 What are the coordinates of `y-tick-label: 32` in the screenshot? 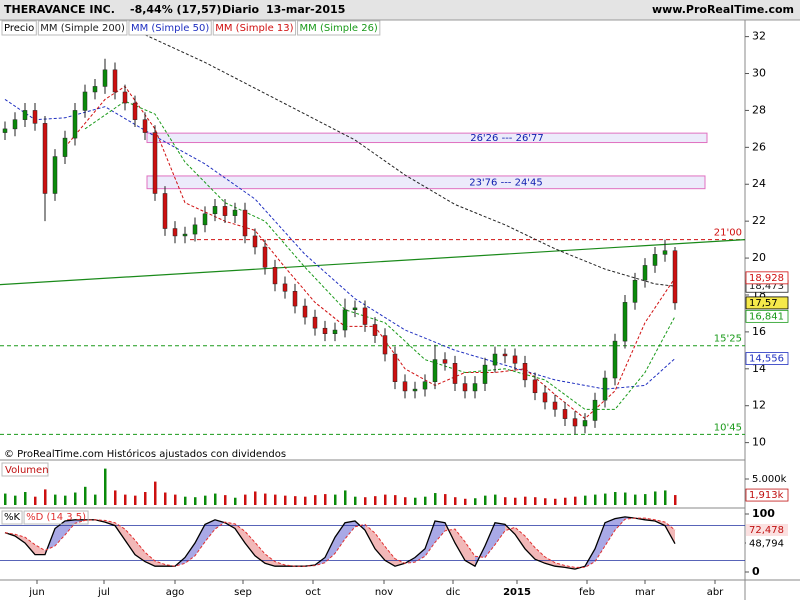 It's located at (759, 36).